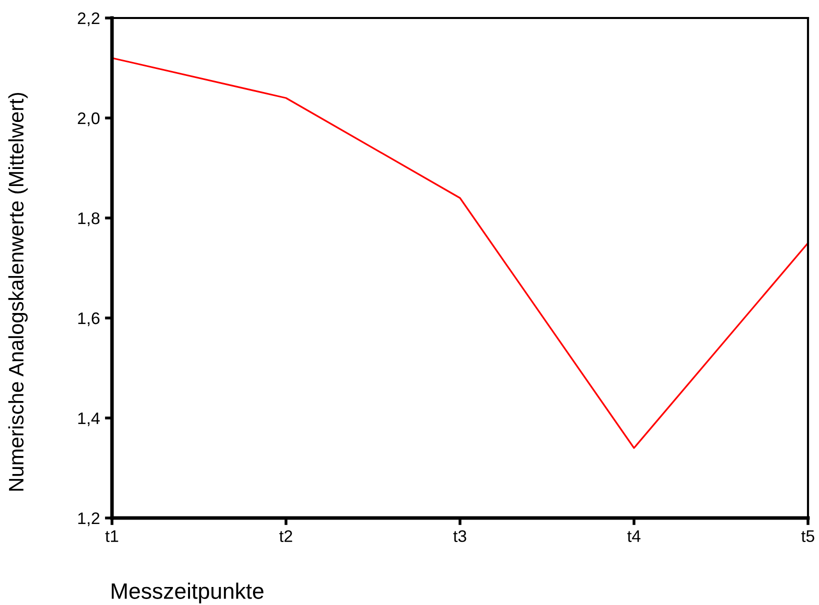 Image resolution: width=819 pixels, height=605 pixels. I want to click on x-tick-label: t5, so click(807, 536).